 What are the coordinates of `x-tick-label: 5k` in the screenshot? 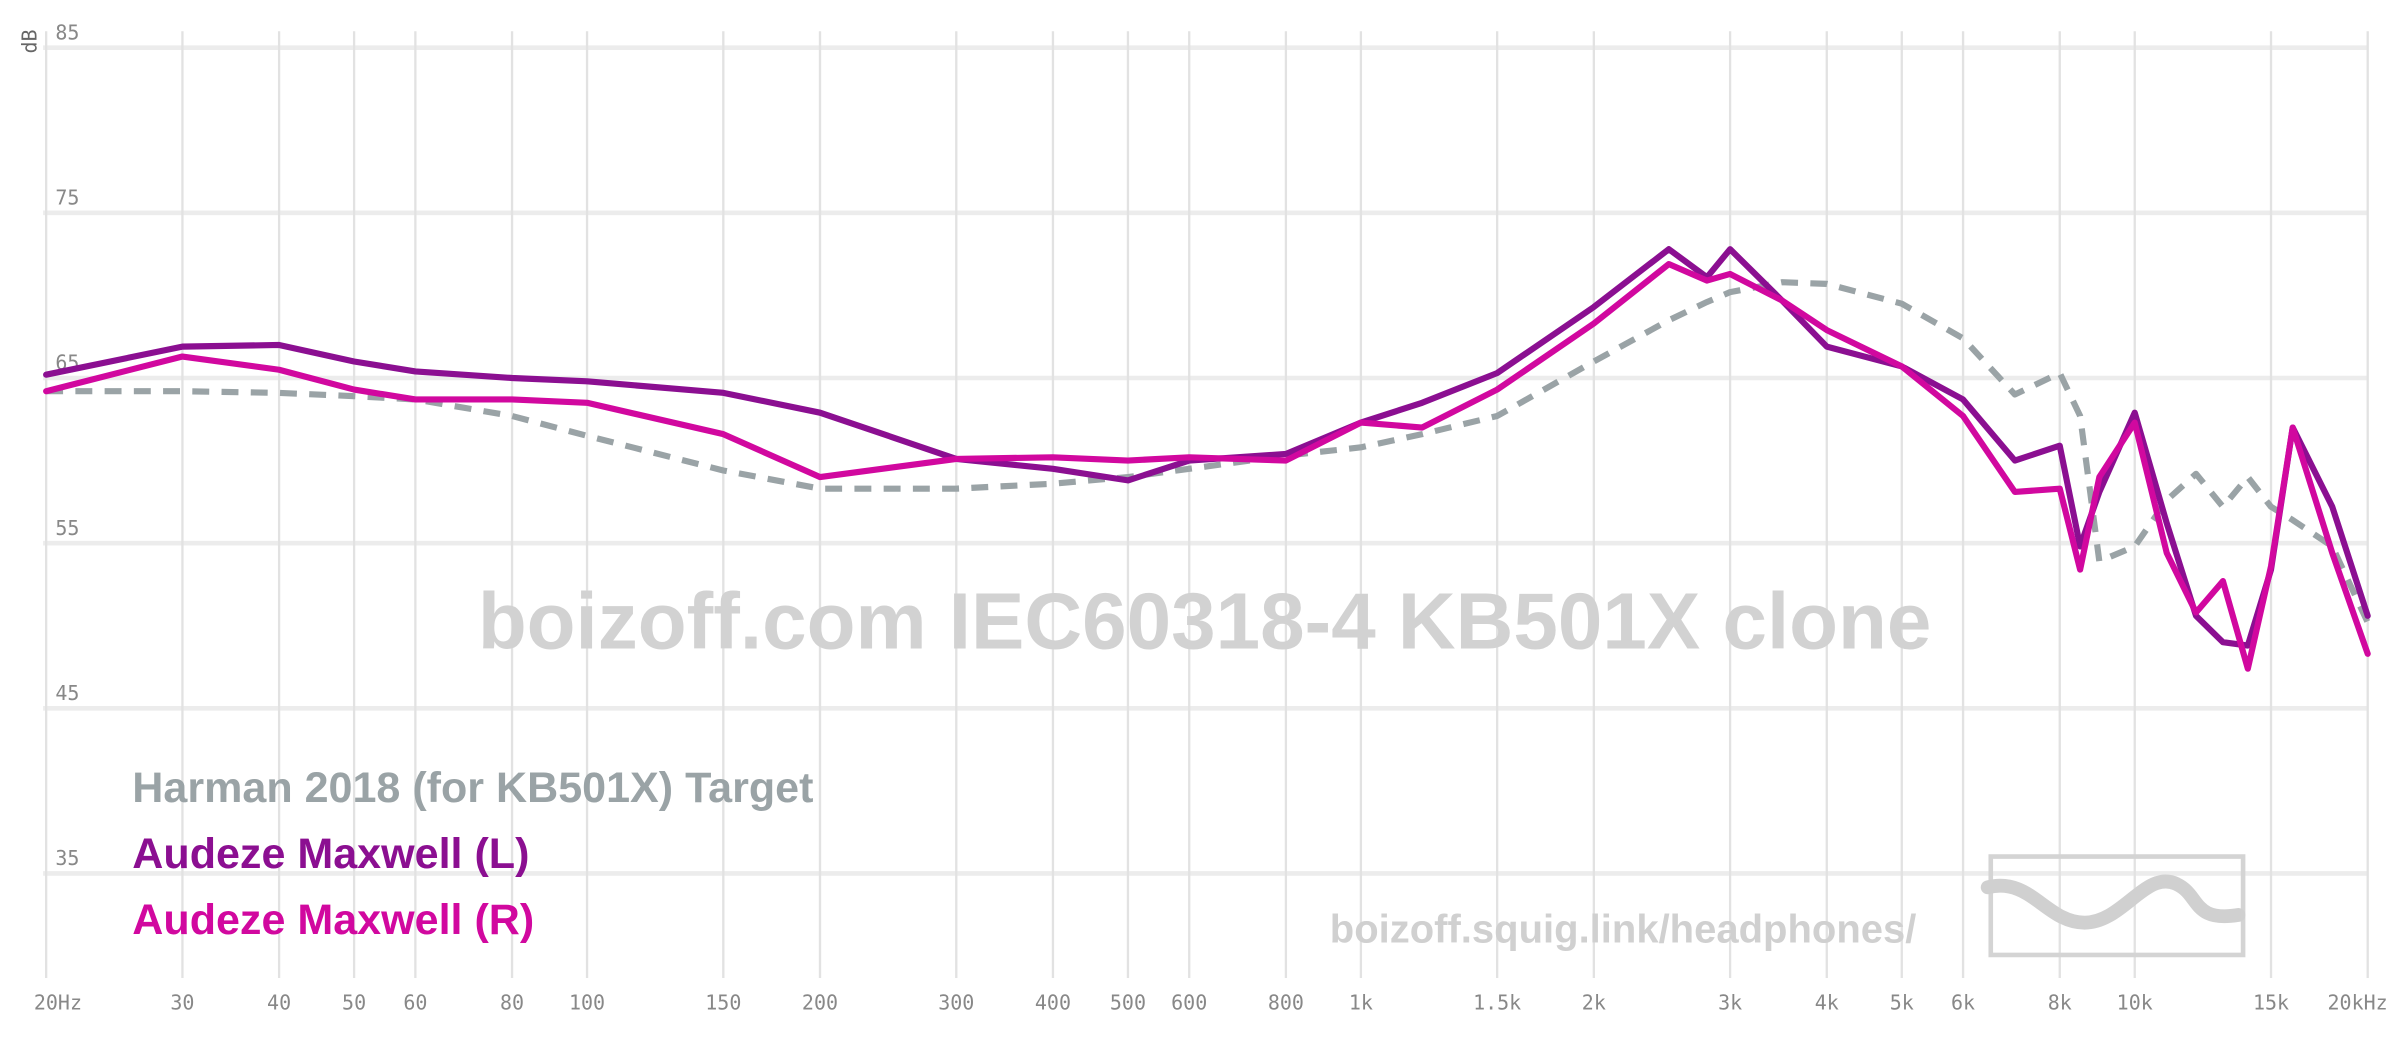 It's located at (1902, 1003).